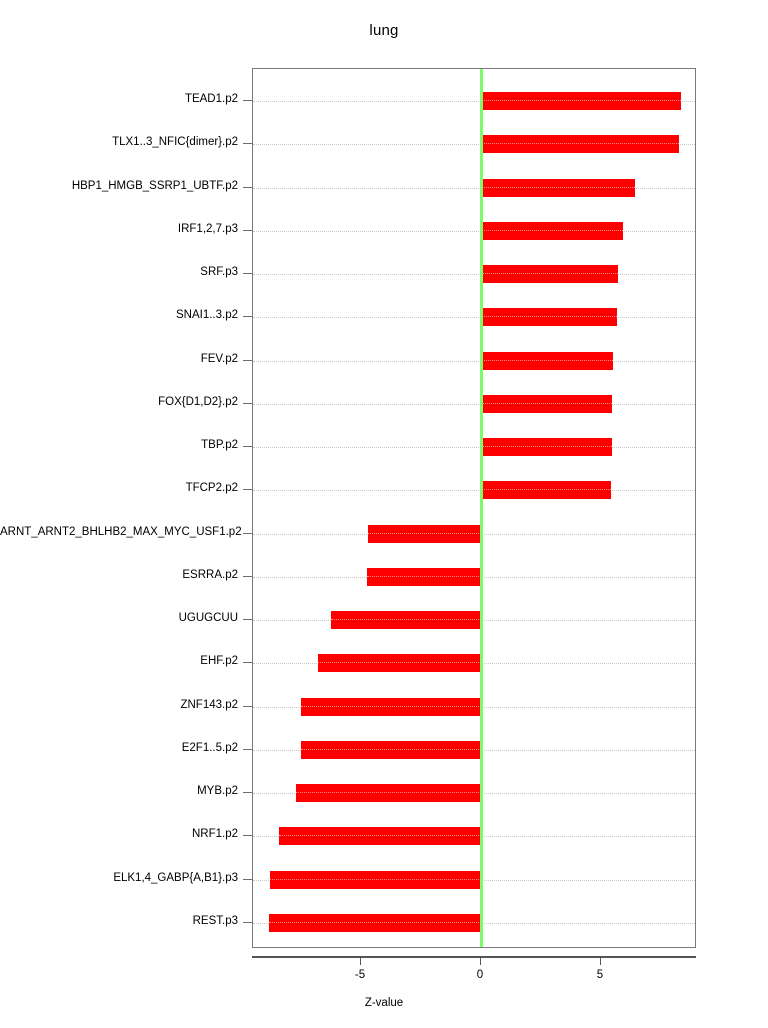 This screenshot has height=1028, width=768. Describe the element at coordinates (481, 508) in the screenshot. I see `zero-reference-line` at that location.